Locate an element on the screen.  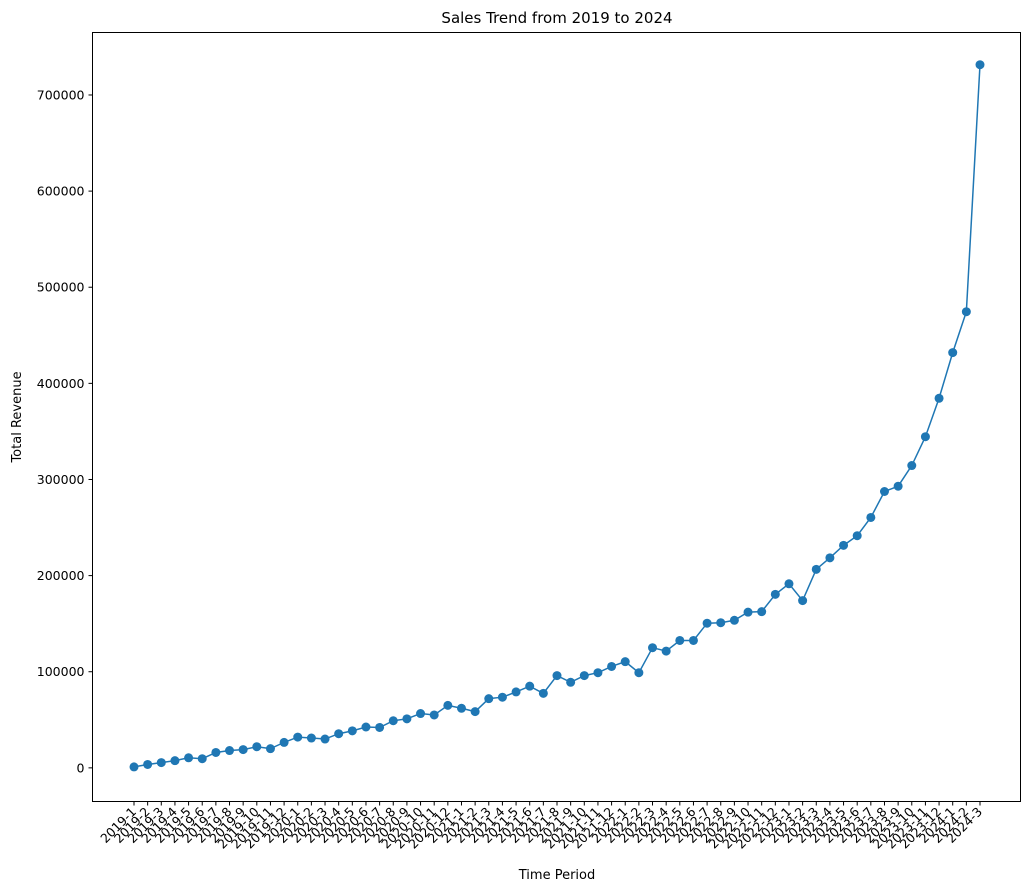
y-tick-label: 700000 is located at coordinates (61, 94).